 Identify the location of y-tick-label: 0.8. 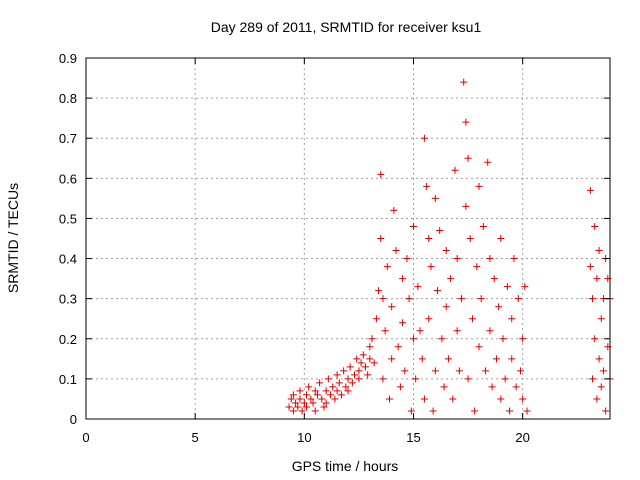
(68, 98).